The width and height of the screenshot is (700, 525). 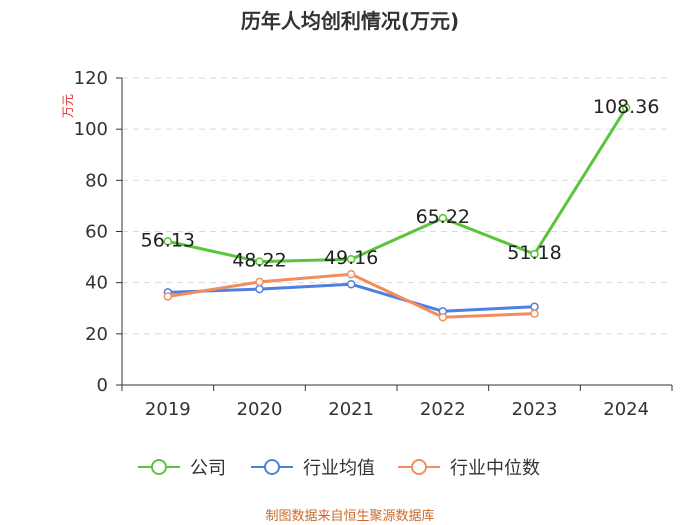 What do you see at coordinates (351, 274) in the screenshot?
I see `point-industry_median-2021` at bounding box center [351, 274].